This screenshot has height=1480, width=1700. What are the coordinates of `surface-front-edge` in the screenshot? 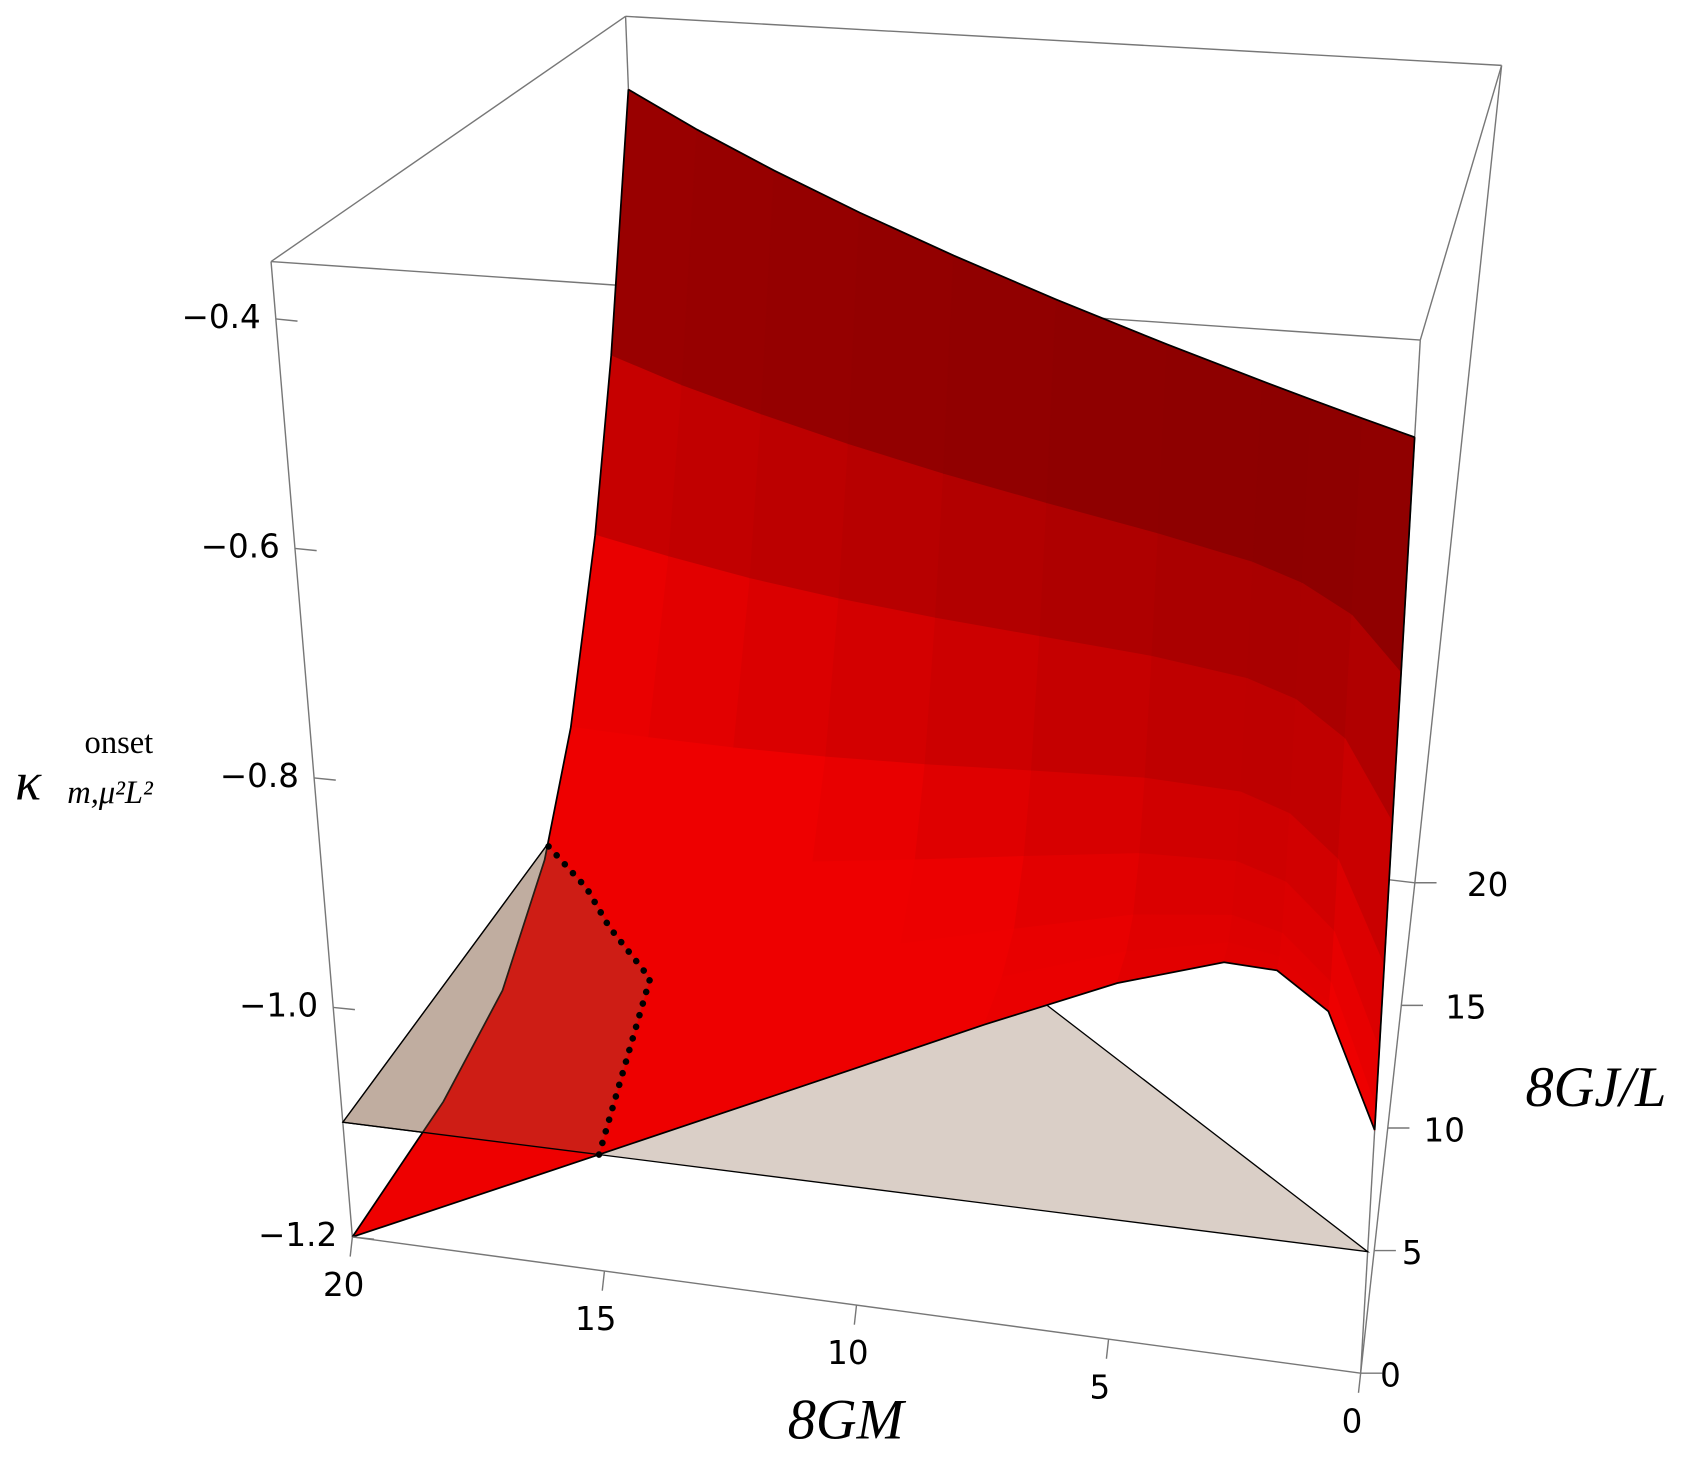 It's located at (864, 1099).